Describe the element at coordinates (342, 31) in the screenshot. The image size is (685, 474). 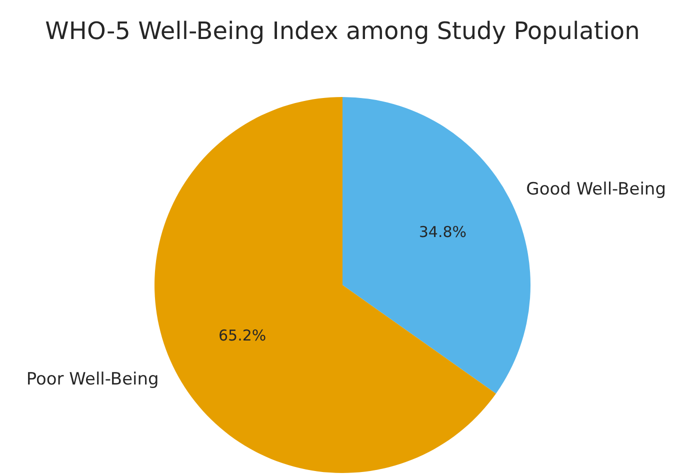
I see `chart-title: WHO-5 Well-Being Index among Study Population` at that location.